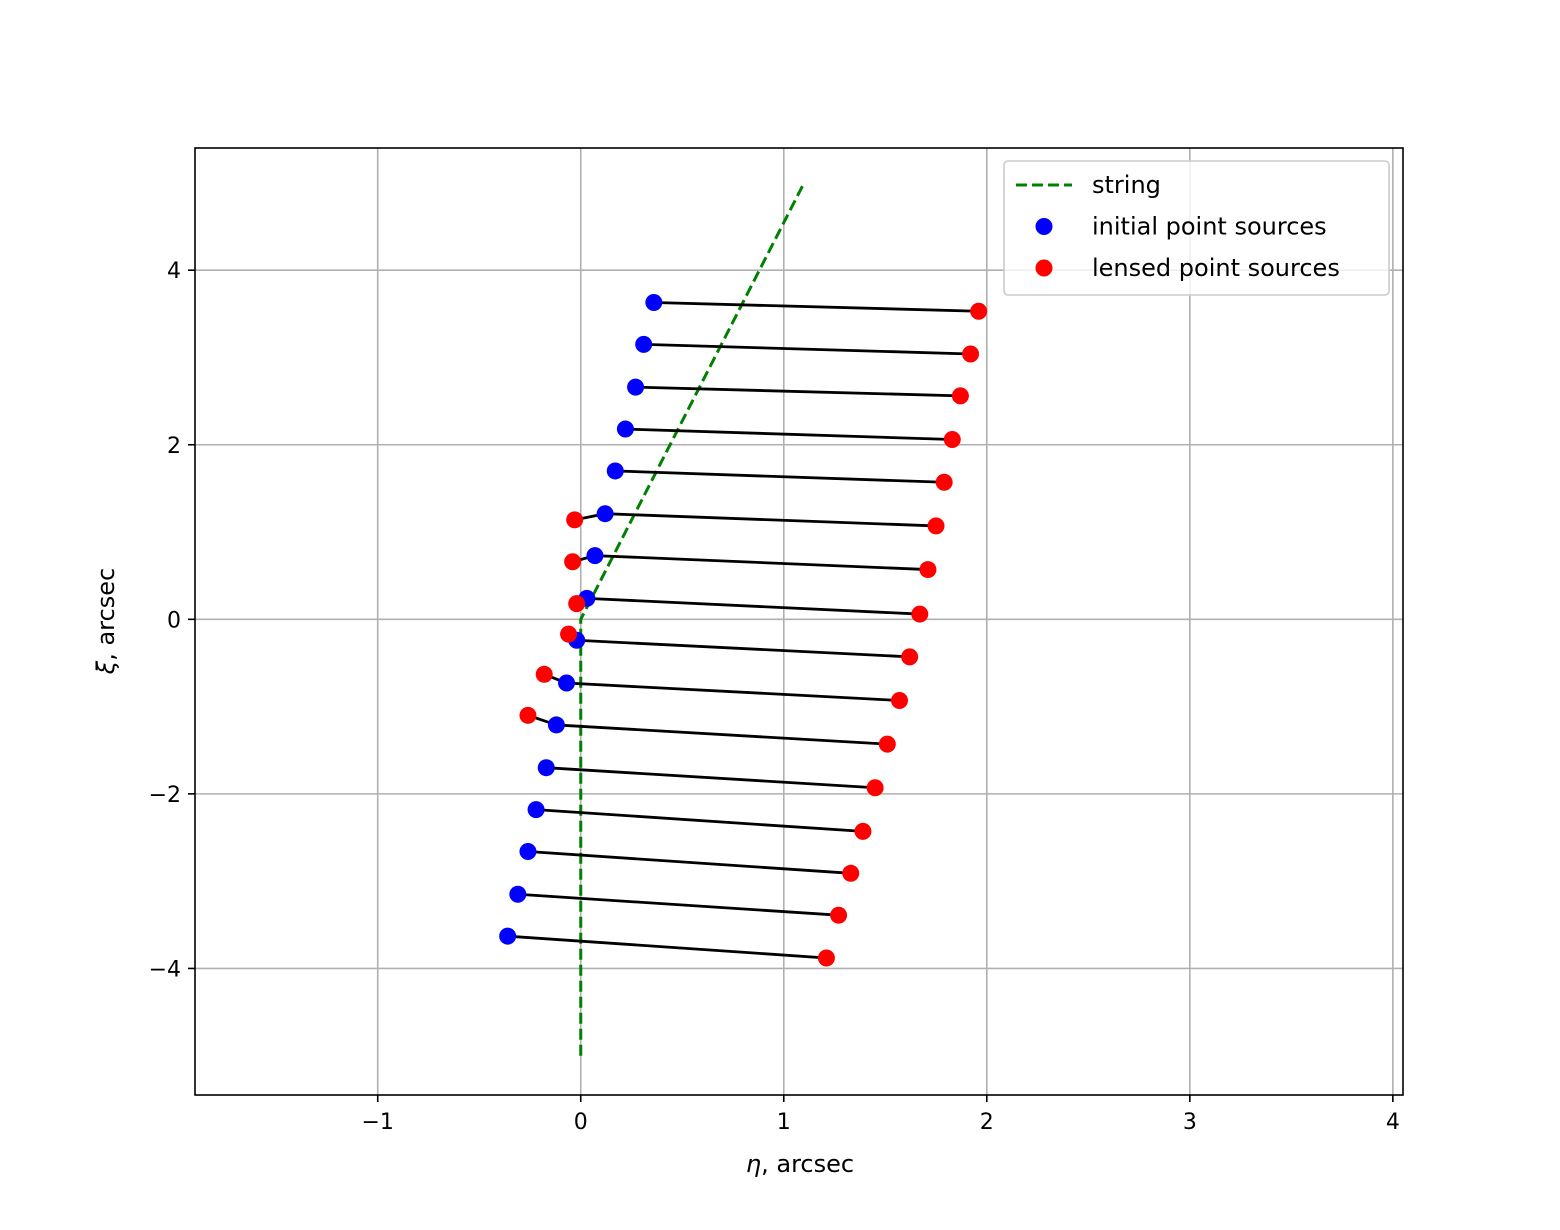  Describe the element at coordinates (692, 619) in the screenshot. I see `string-line` at that location.